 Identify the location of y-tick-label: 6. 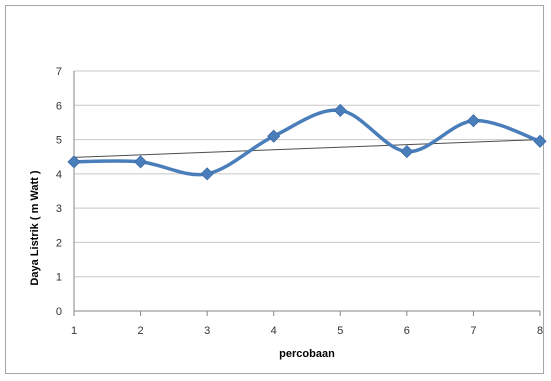
(59, 106).